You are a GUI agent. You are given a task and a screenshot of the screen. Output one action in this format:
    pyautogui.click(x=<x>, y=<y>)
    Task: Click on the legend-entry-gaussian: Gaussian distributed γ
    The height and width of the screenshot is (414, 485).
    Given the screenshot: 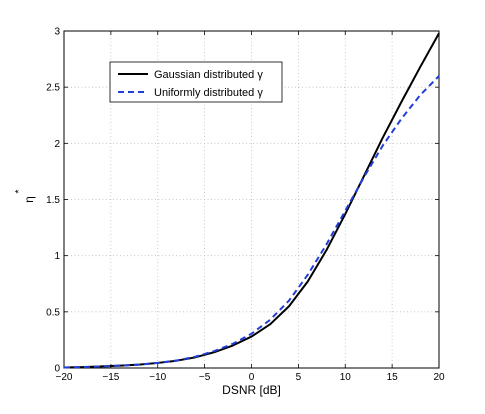 What is the action you would take?
    pyautogui.click(x=208, y=75)
    